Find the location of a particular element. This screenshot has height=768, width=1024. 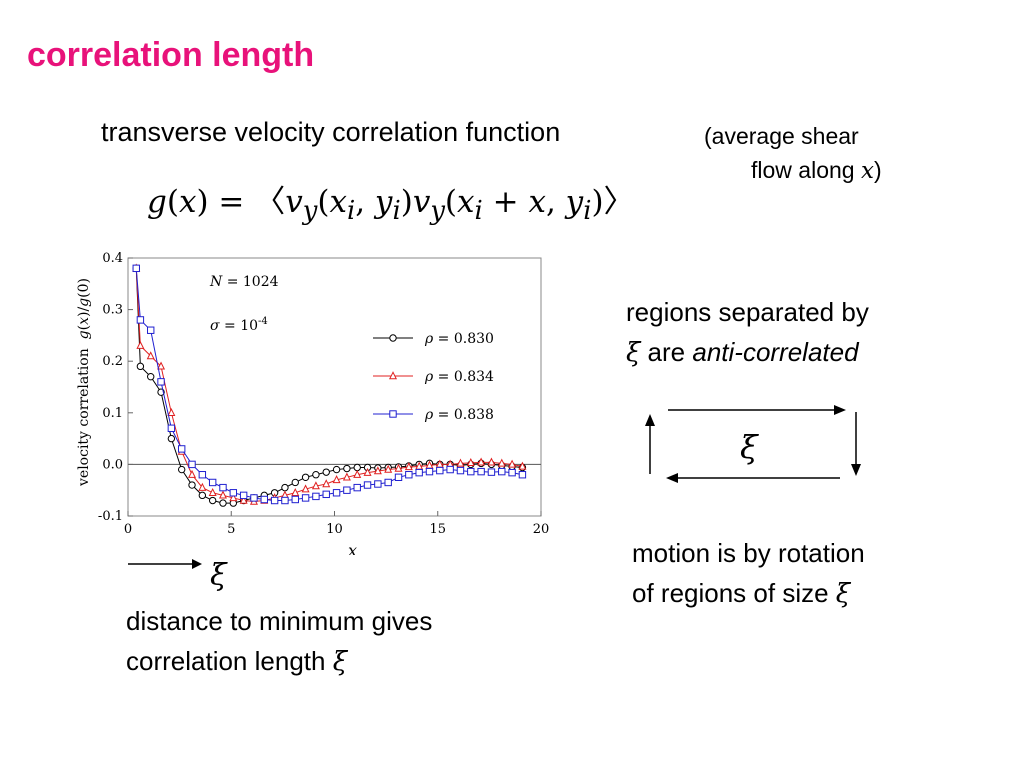

motion-line1: motion is by rotation is located at coordinates (748, 553).